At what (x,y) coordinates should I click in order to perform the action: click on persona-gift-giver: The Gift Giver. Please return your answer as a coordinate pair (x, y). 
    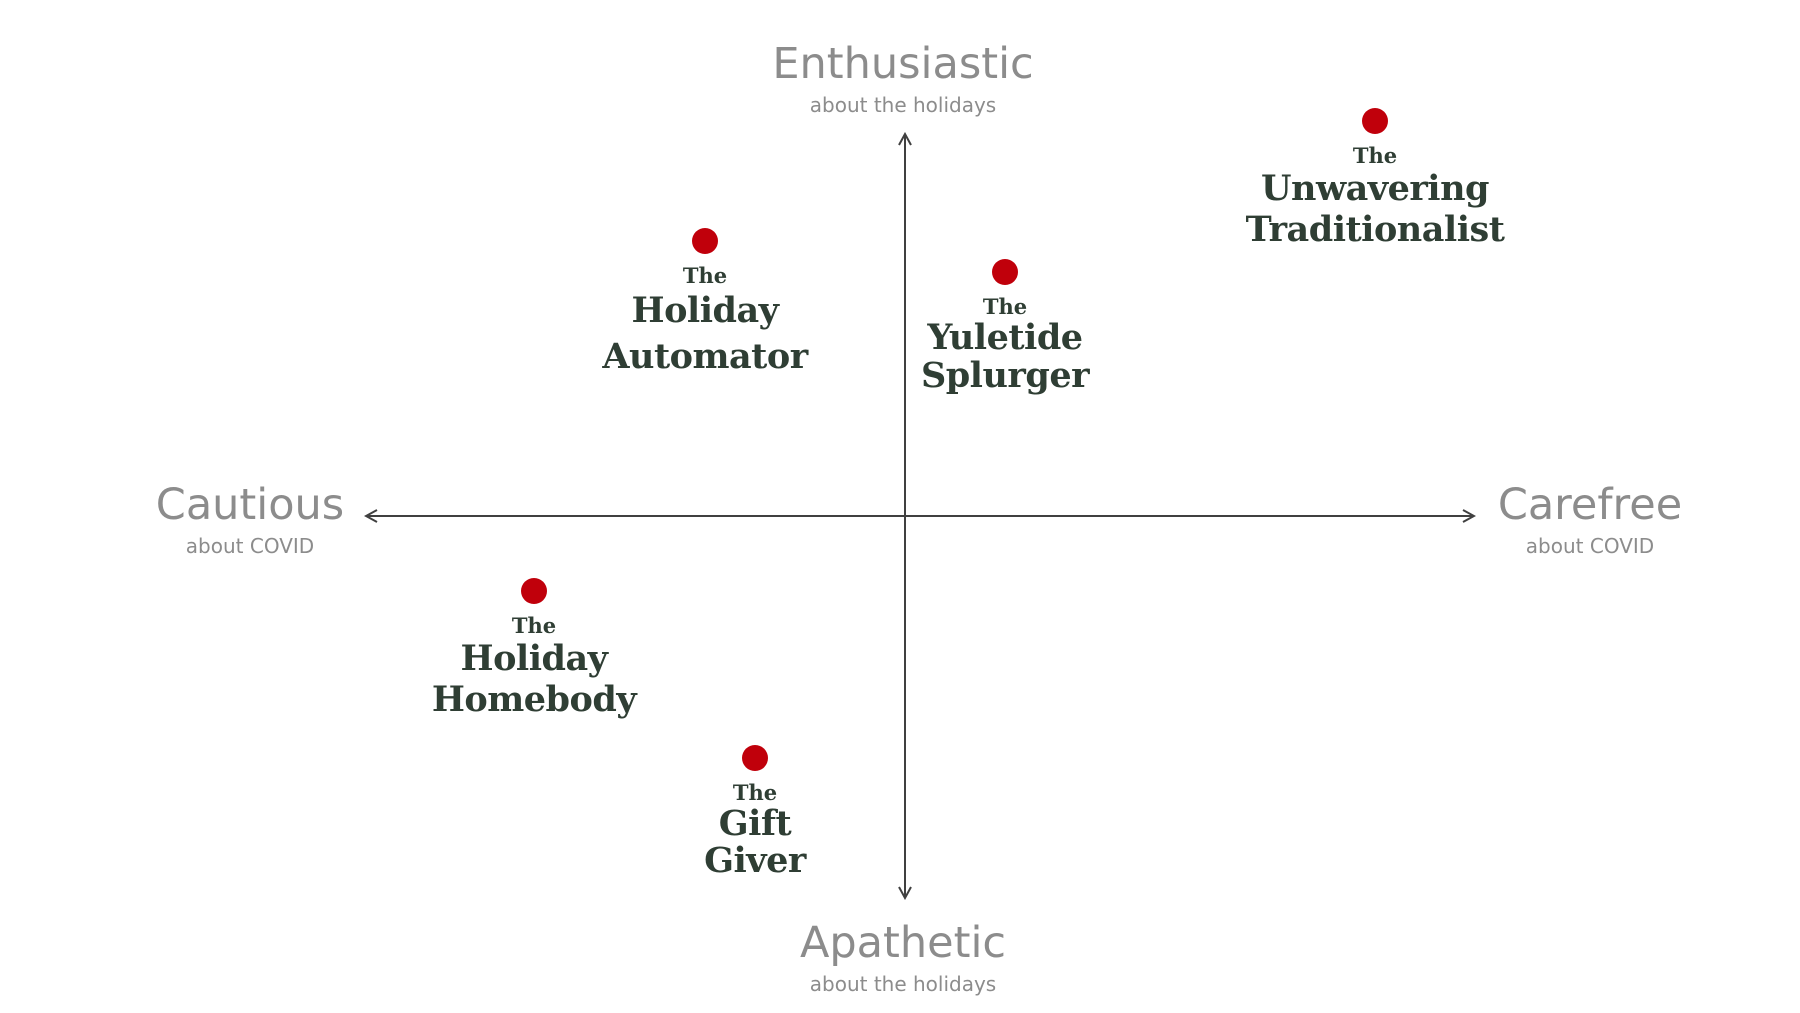
    Looking at the image, I should click on (755, 812).